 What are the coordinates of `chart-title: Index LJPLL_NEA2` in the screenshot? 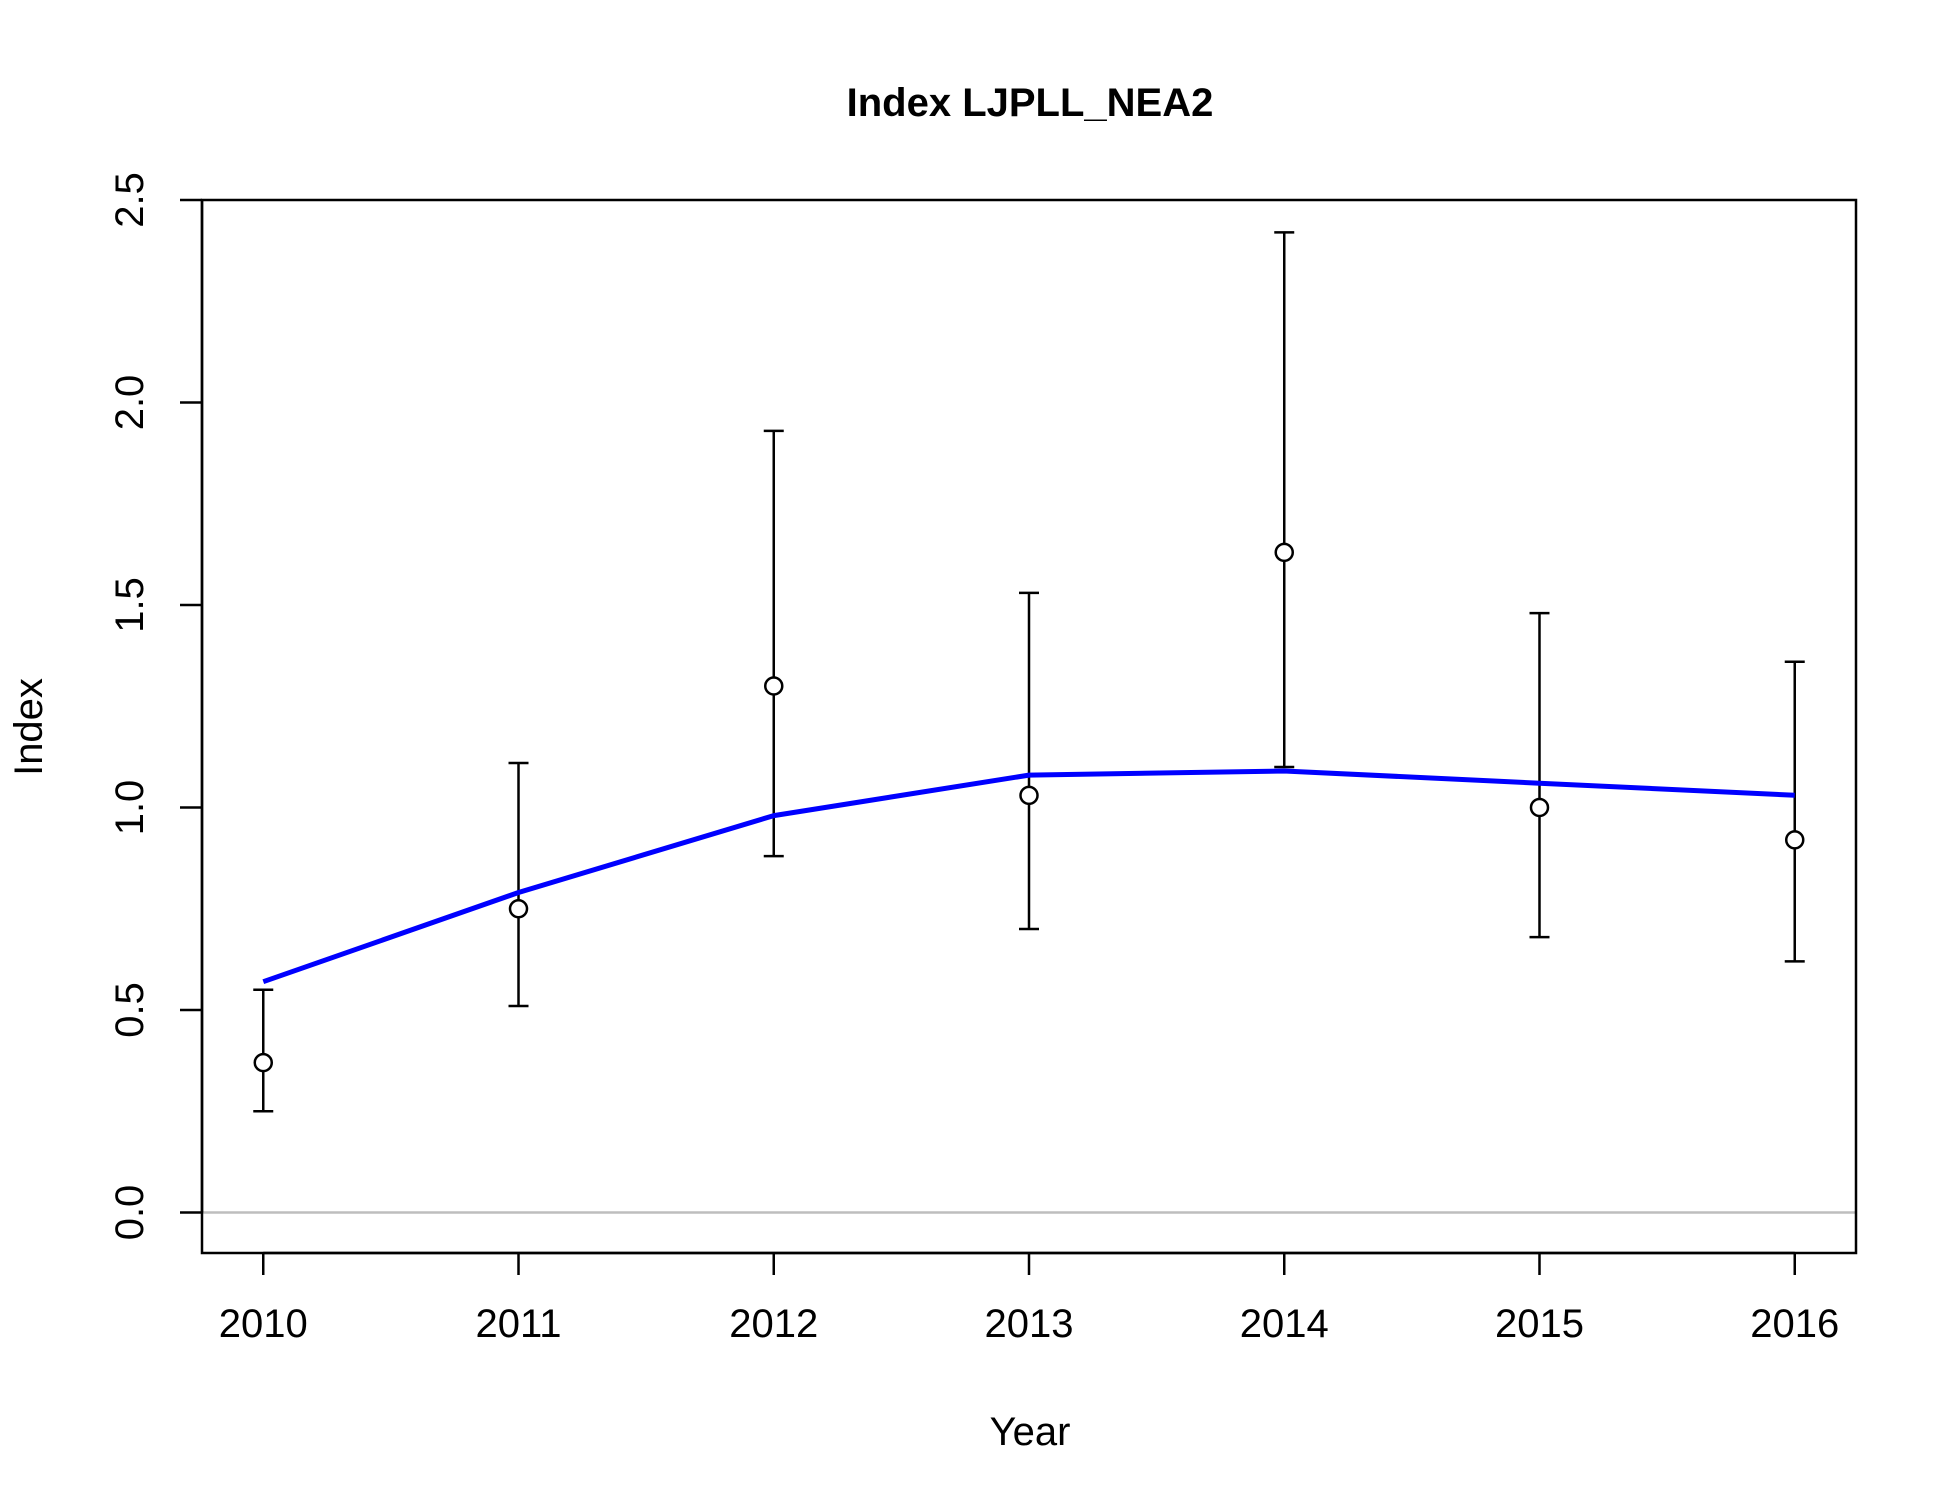 It's located at (1030, 103).